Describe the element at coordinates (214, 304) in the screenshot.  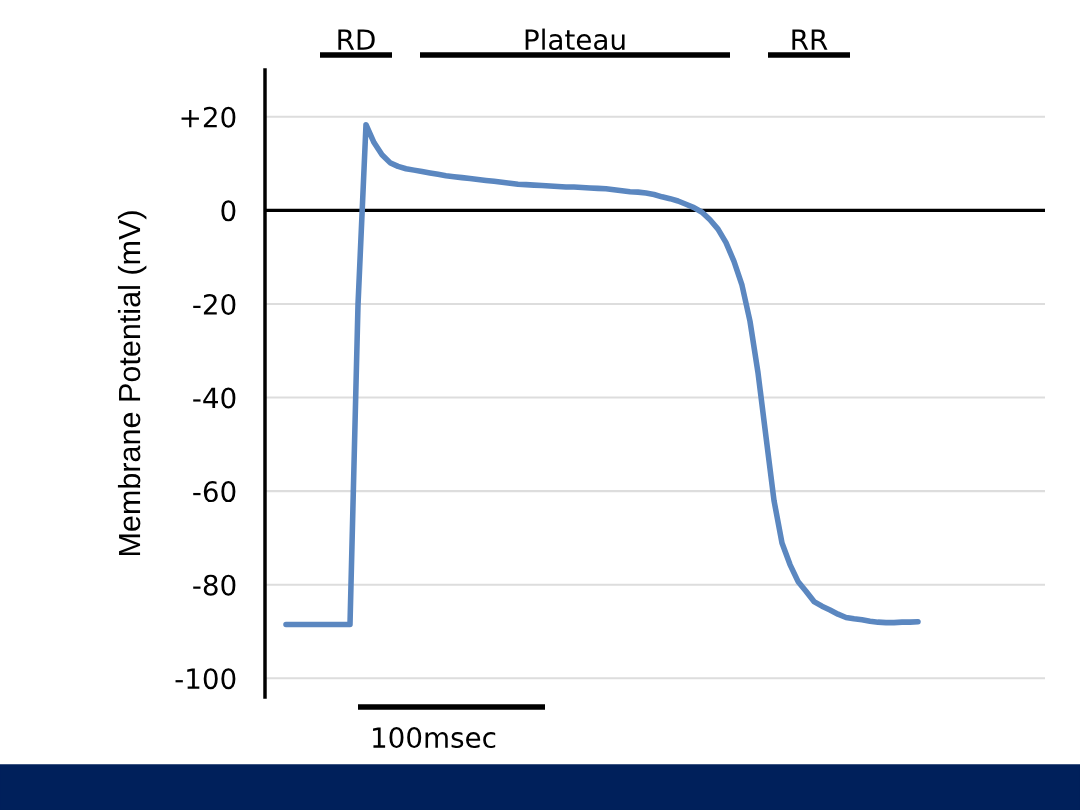
I see `y-tick-label: -20` at that location.